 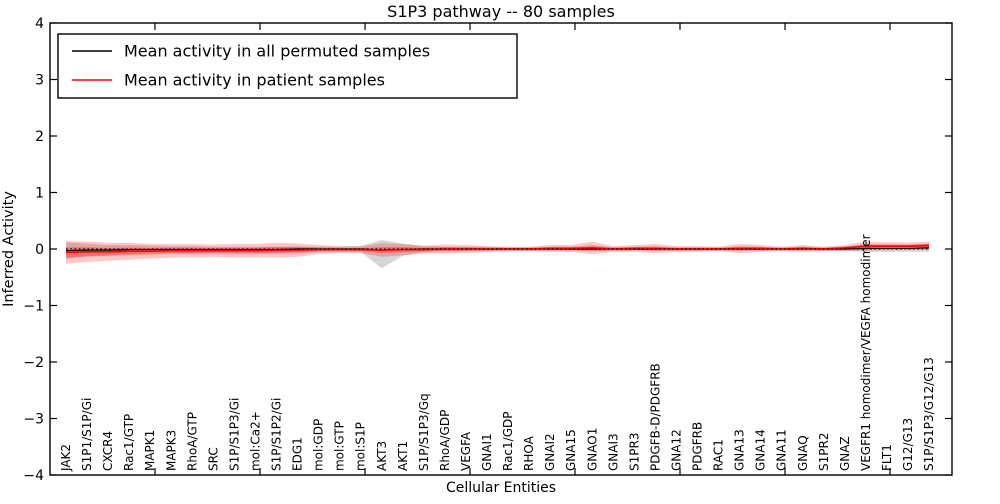 I want to click on x-category-label: S1PR3, so click(x=634, y=452).